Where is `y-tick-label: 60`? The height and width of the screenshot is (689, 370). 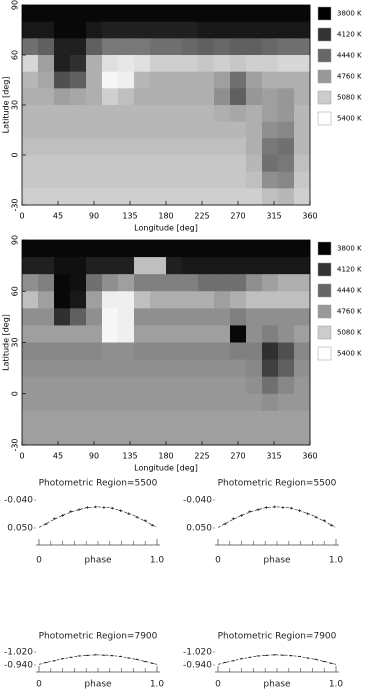
y-tick-label: 60 is located at coordinates (15, 55).